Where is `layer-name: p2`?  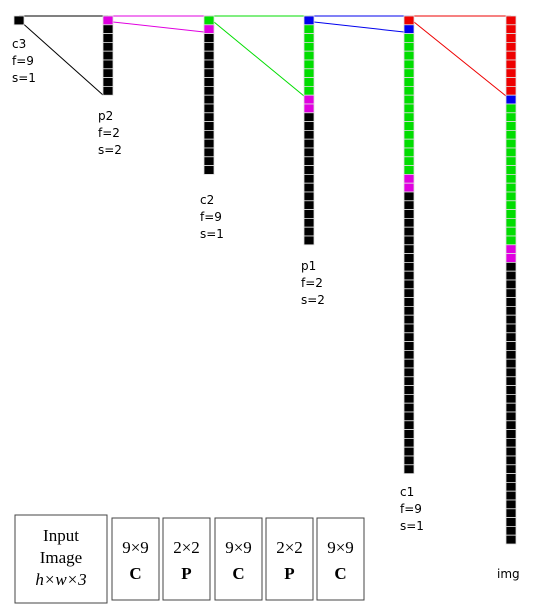
layer-name: p2 is located at coordinates (105, 116).